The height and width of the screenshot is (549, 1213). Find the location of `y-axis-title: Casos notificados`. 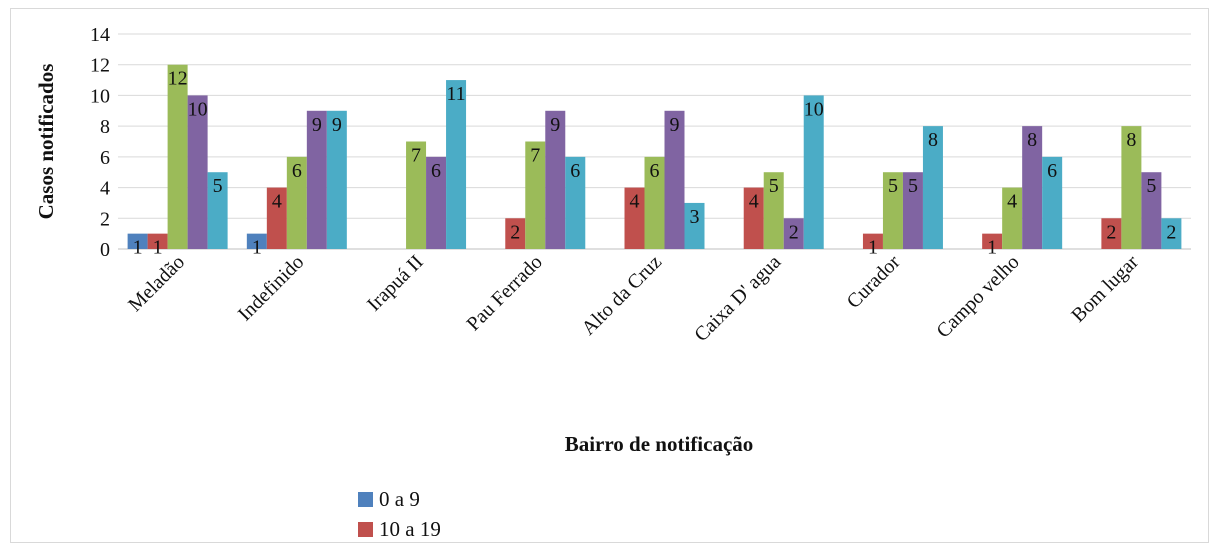

y-axis-title: Casos notificados is located at coordinates (46, 142).